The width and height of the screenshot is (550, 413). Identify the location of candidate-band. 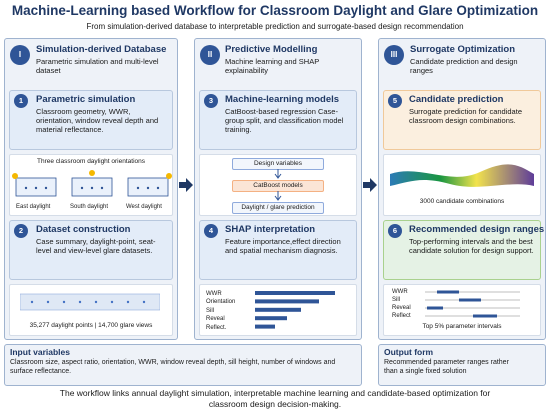
(462, 175).